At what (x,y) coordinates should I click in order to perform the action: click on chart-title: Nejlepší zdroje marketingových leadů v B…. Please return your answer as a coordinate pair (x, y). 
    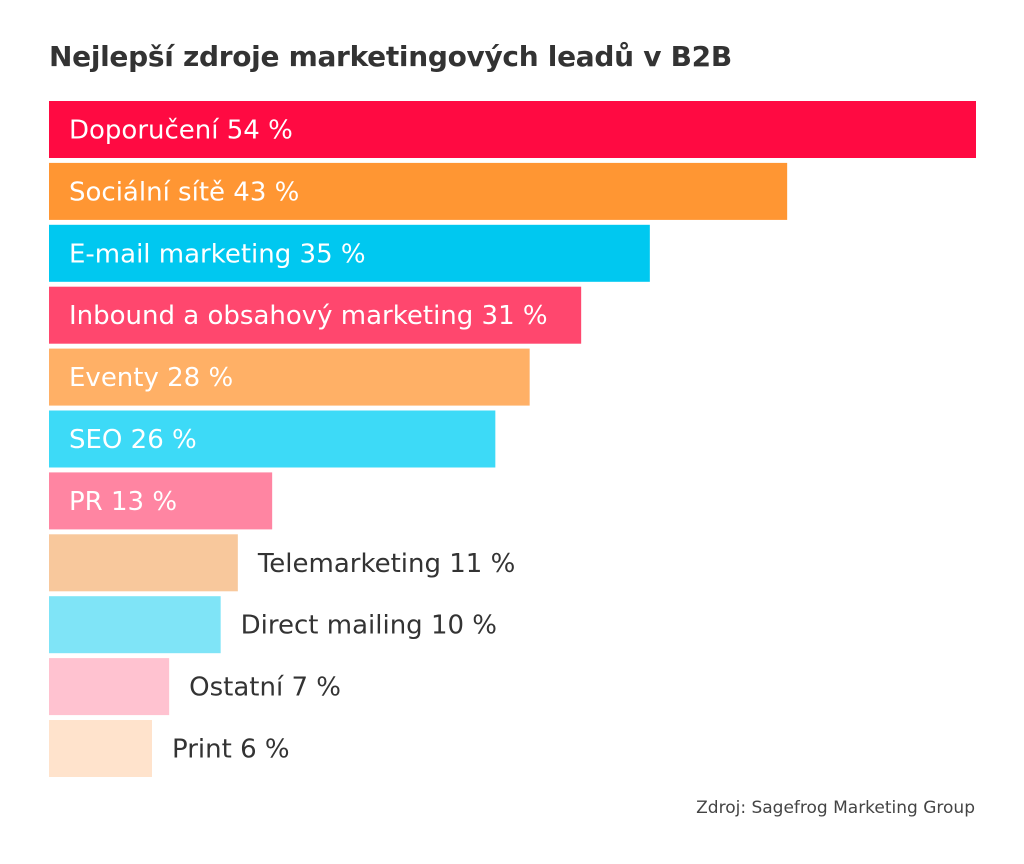
    Looking at the image, I should click on (390, 56).